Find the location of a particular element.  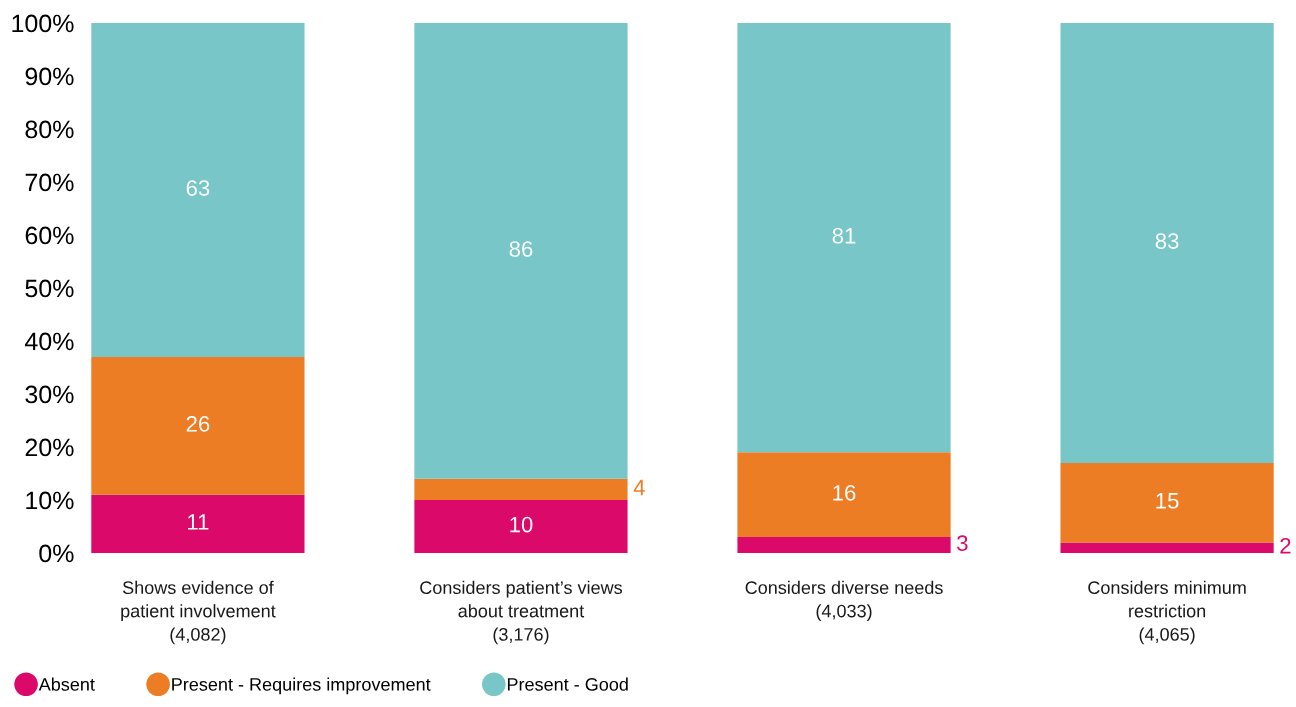

y-tick-label: 80% is located at coordinates (49, 129).